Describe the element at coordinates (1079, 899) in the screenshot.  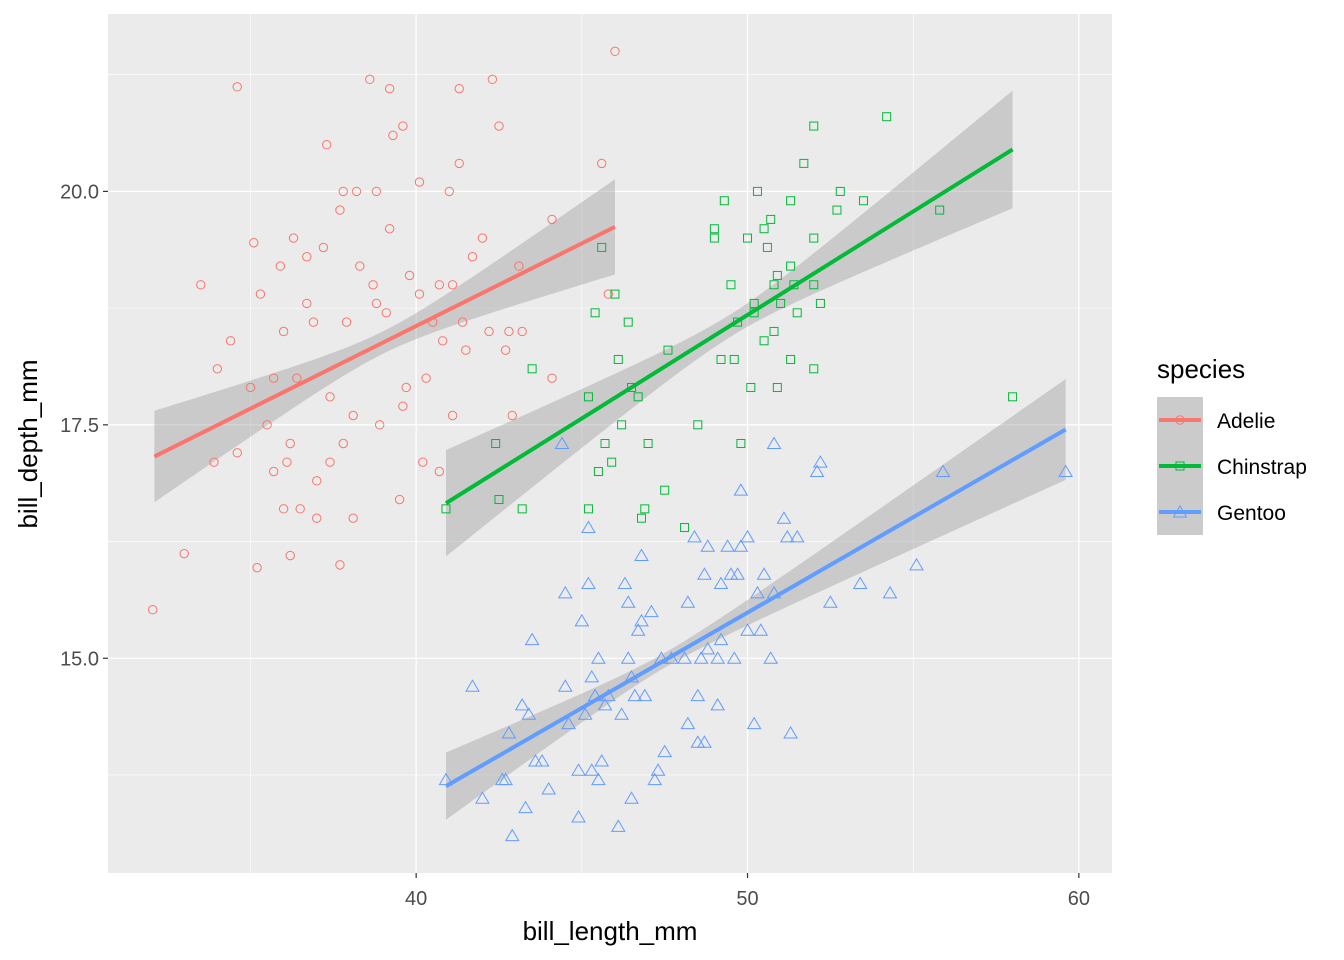
I see `x-tick-label: 60` at that location.